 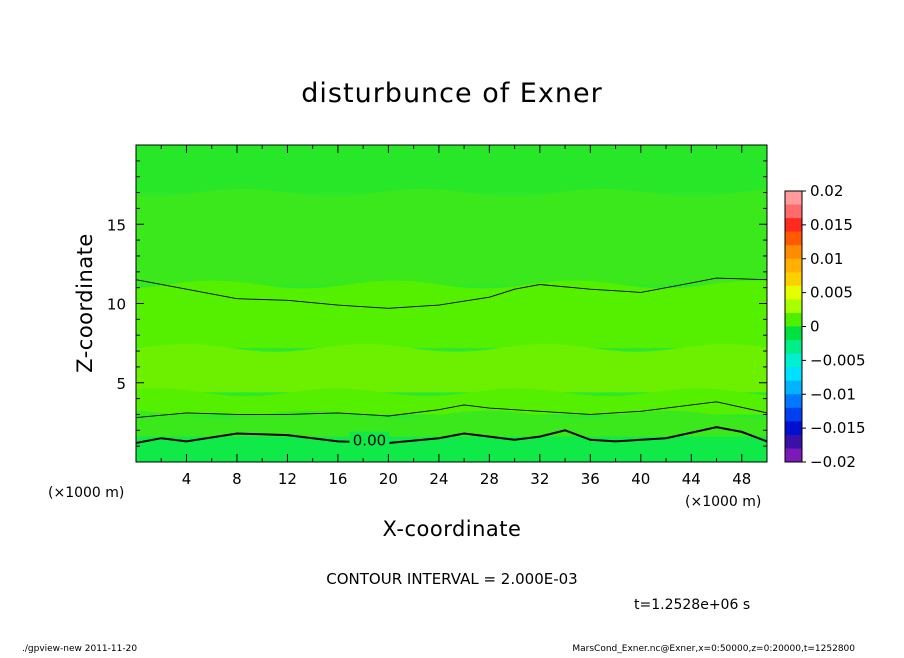 What do you see at coordinates (116, 305) in the screenshot?
I see `y-tick-label: 10` at bounding box center [116, 305].